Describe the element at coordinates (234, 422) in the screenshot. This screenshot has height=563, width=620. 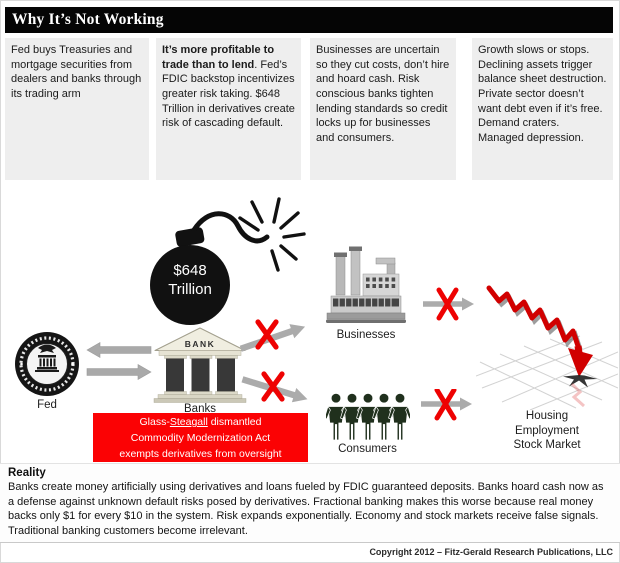
I see `dismantled-suffix: dismantled` at that location.